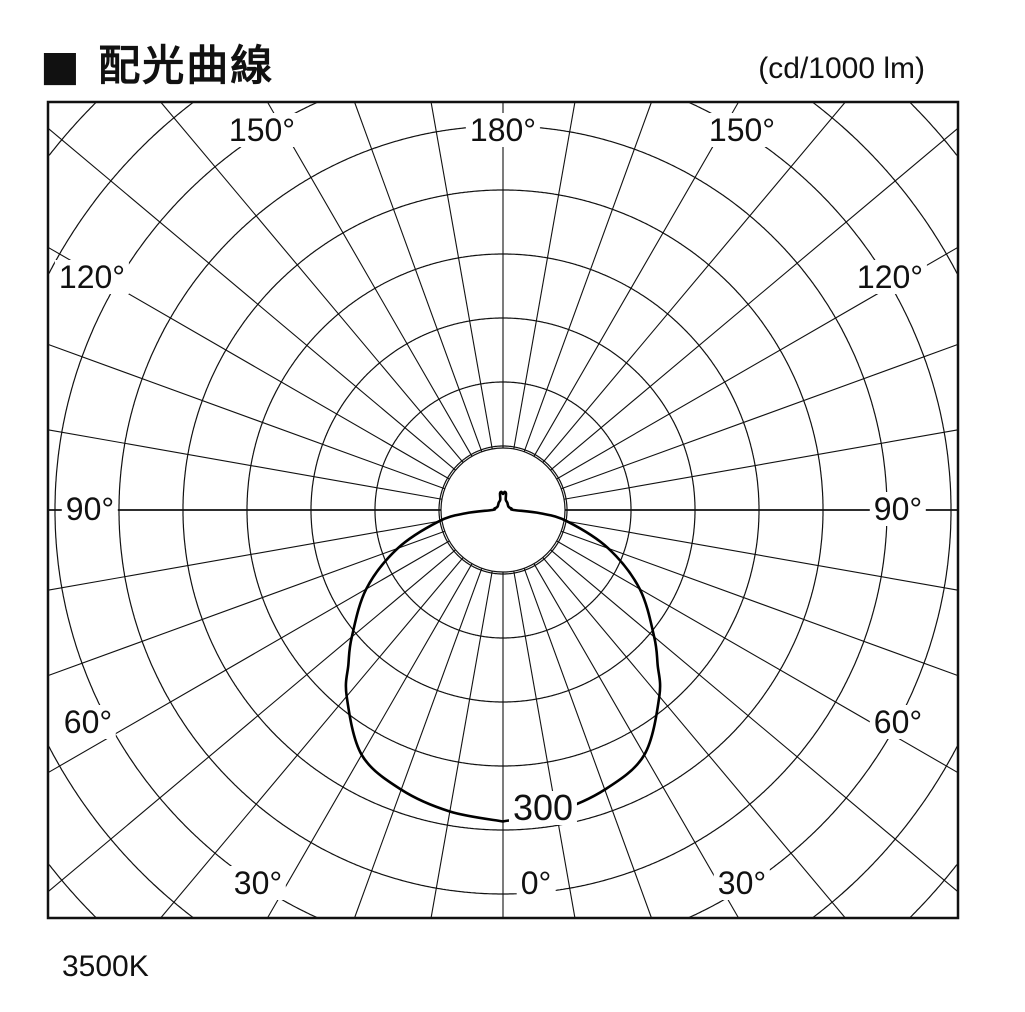  Describe the element at coordinates (543, 808) in the screenshot. I see `radial-value-label: 300` at that location.